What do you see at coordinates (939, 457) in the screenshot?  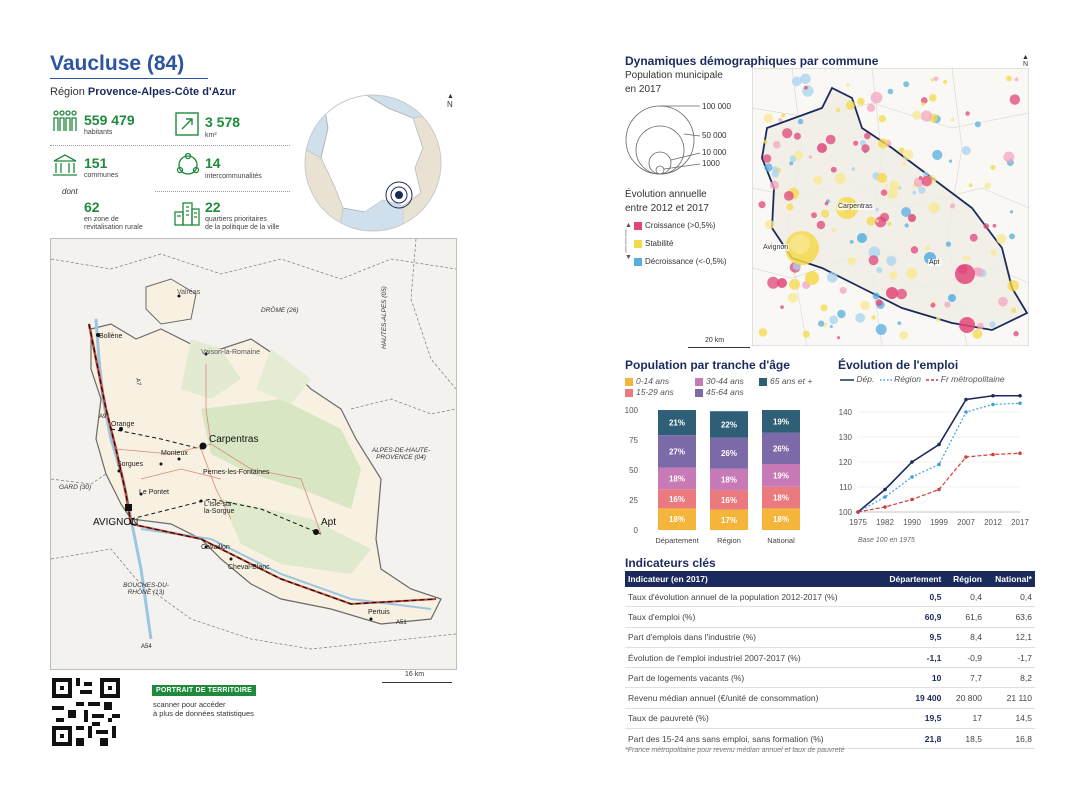 I see `emploi-series-line` at bounding box center [939, 457].